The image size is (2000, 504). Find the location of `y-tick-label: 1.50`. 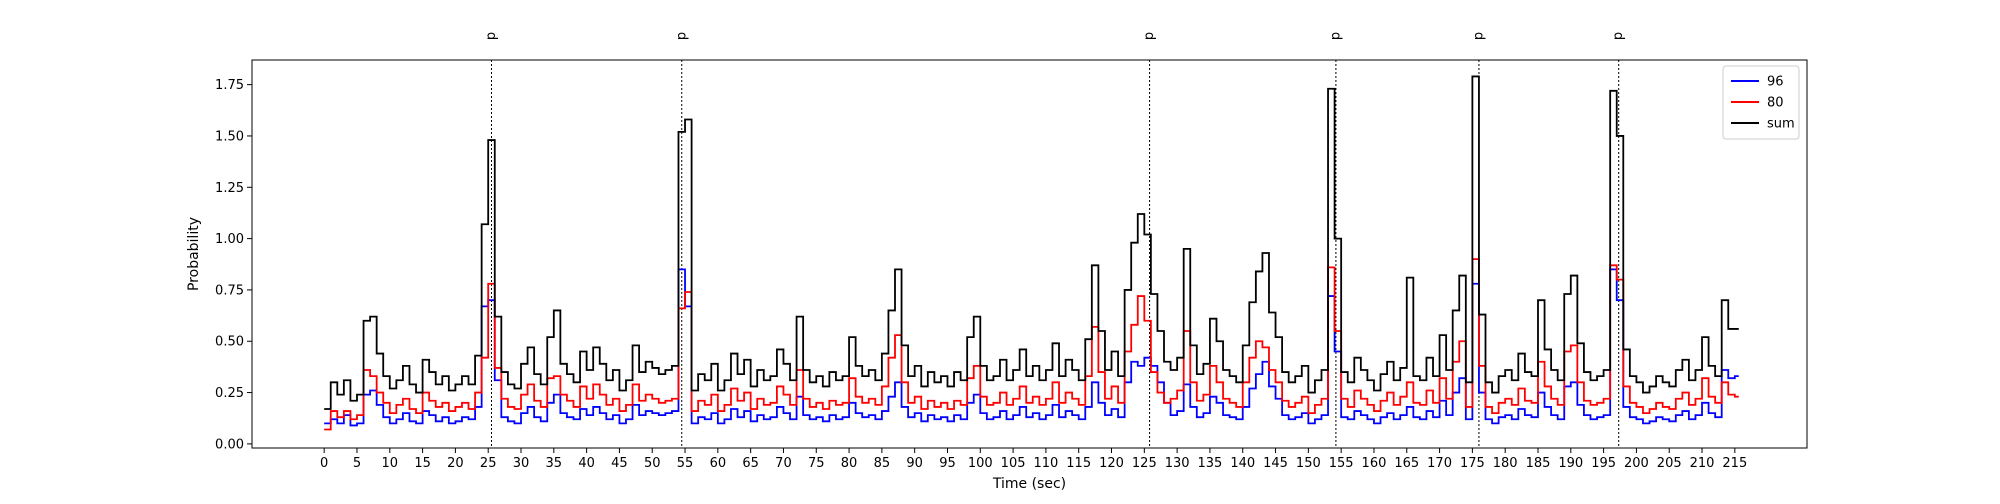

y-tick-label: 1.50 is located at coordinates (229, 136).